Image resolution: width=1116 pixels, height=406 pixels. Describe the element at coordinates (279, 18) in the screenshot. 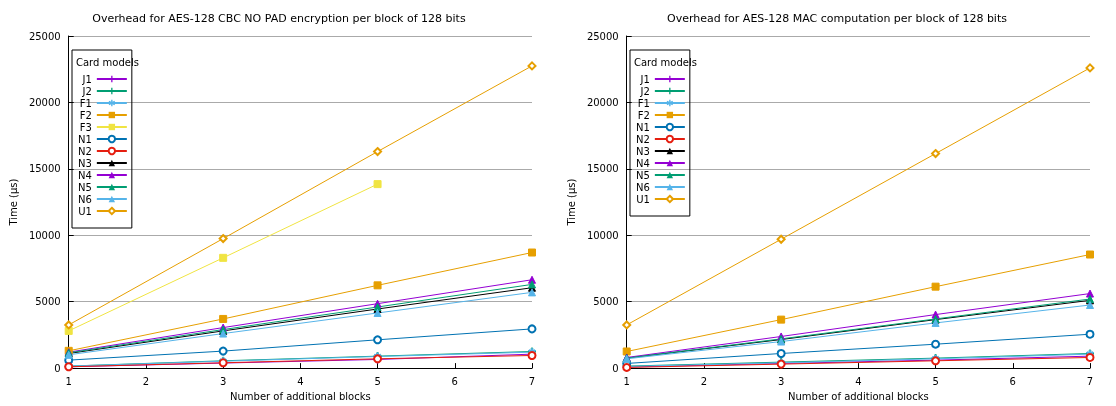

I see `chart-title: Overhead for AES-128 CBC NO PAD encryption per block of 128 bits` at that location.